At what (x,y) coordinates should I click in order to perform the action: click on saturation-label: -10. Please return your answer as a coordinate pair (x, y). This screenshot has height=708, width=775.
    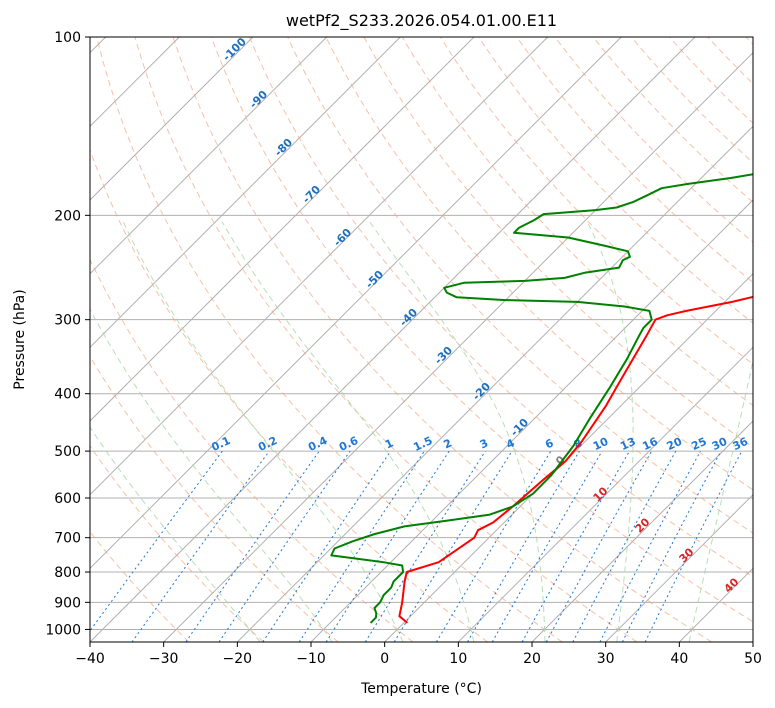
    Looking at the image, I should click on (519, 427).